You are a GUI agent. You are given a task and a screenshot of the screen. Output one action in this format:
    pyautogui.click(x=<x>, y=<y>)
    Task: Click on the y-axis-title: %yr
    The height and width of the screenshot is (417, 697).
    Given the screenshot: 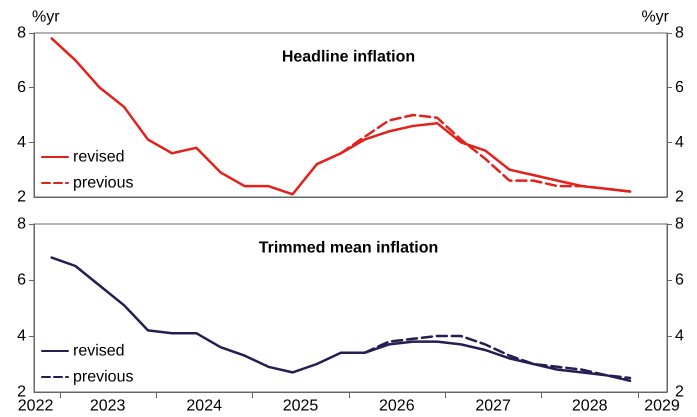 What is the action you would take?
    pyautogui.click(x=46, y=17)
    